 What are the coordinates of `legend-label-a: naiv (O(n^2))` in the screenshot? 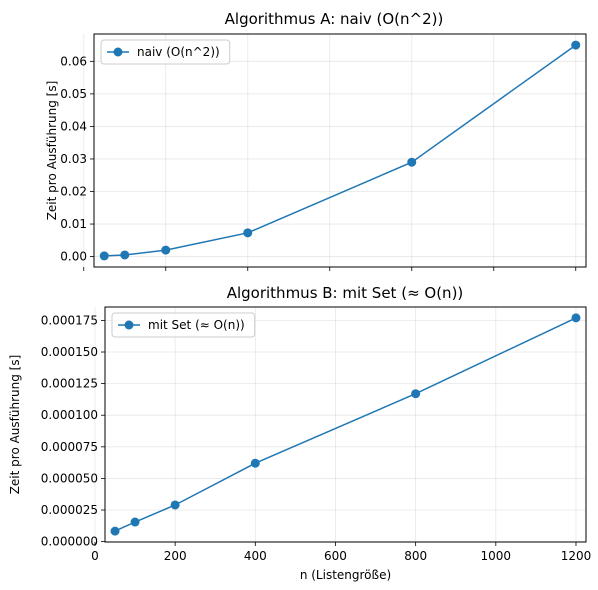 It's located at (178, 52).